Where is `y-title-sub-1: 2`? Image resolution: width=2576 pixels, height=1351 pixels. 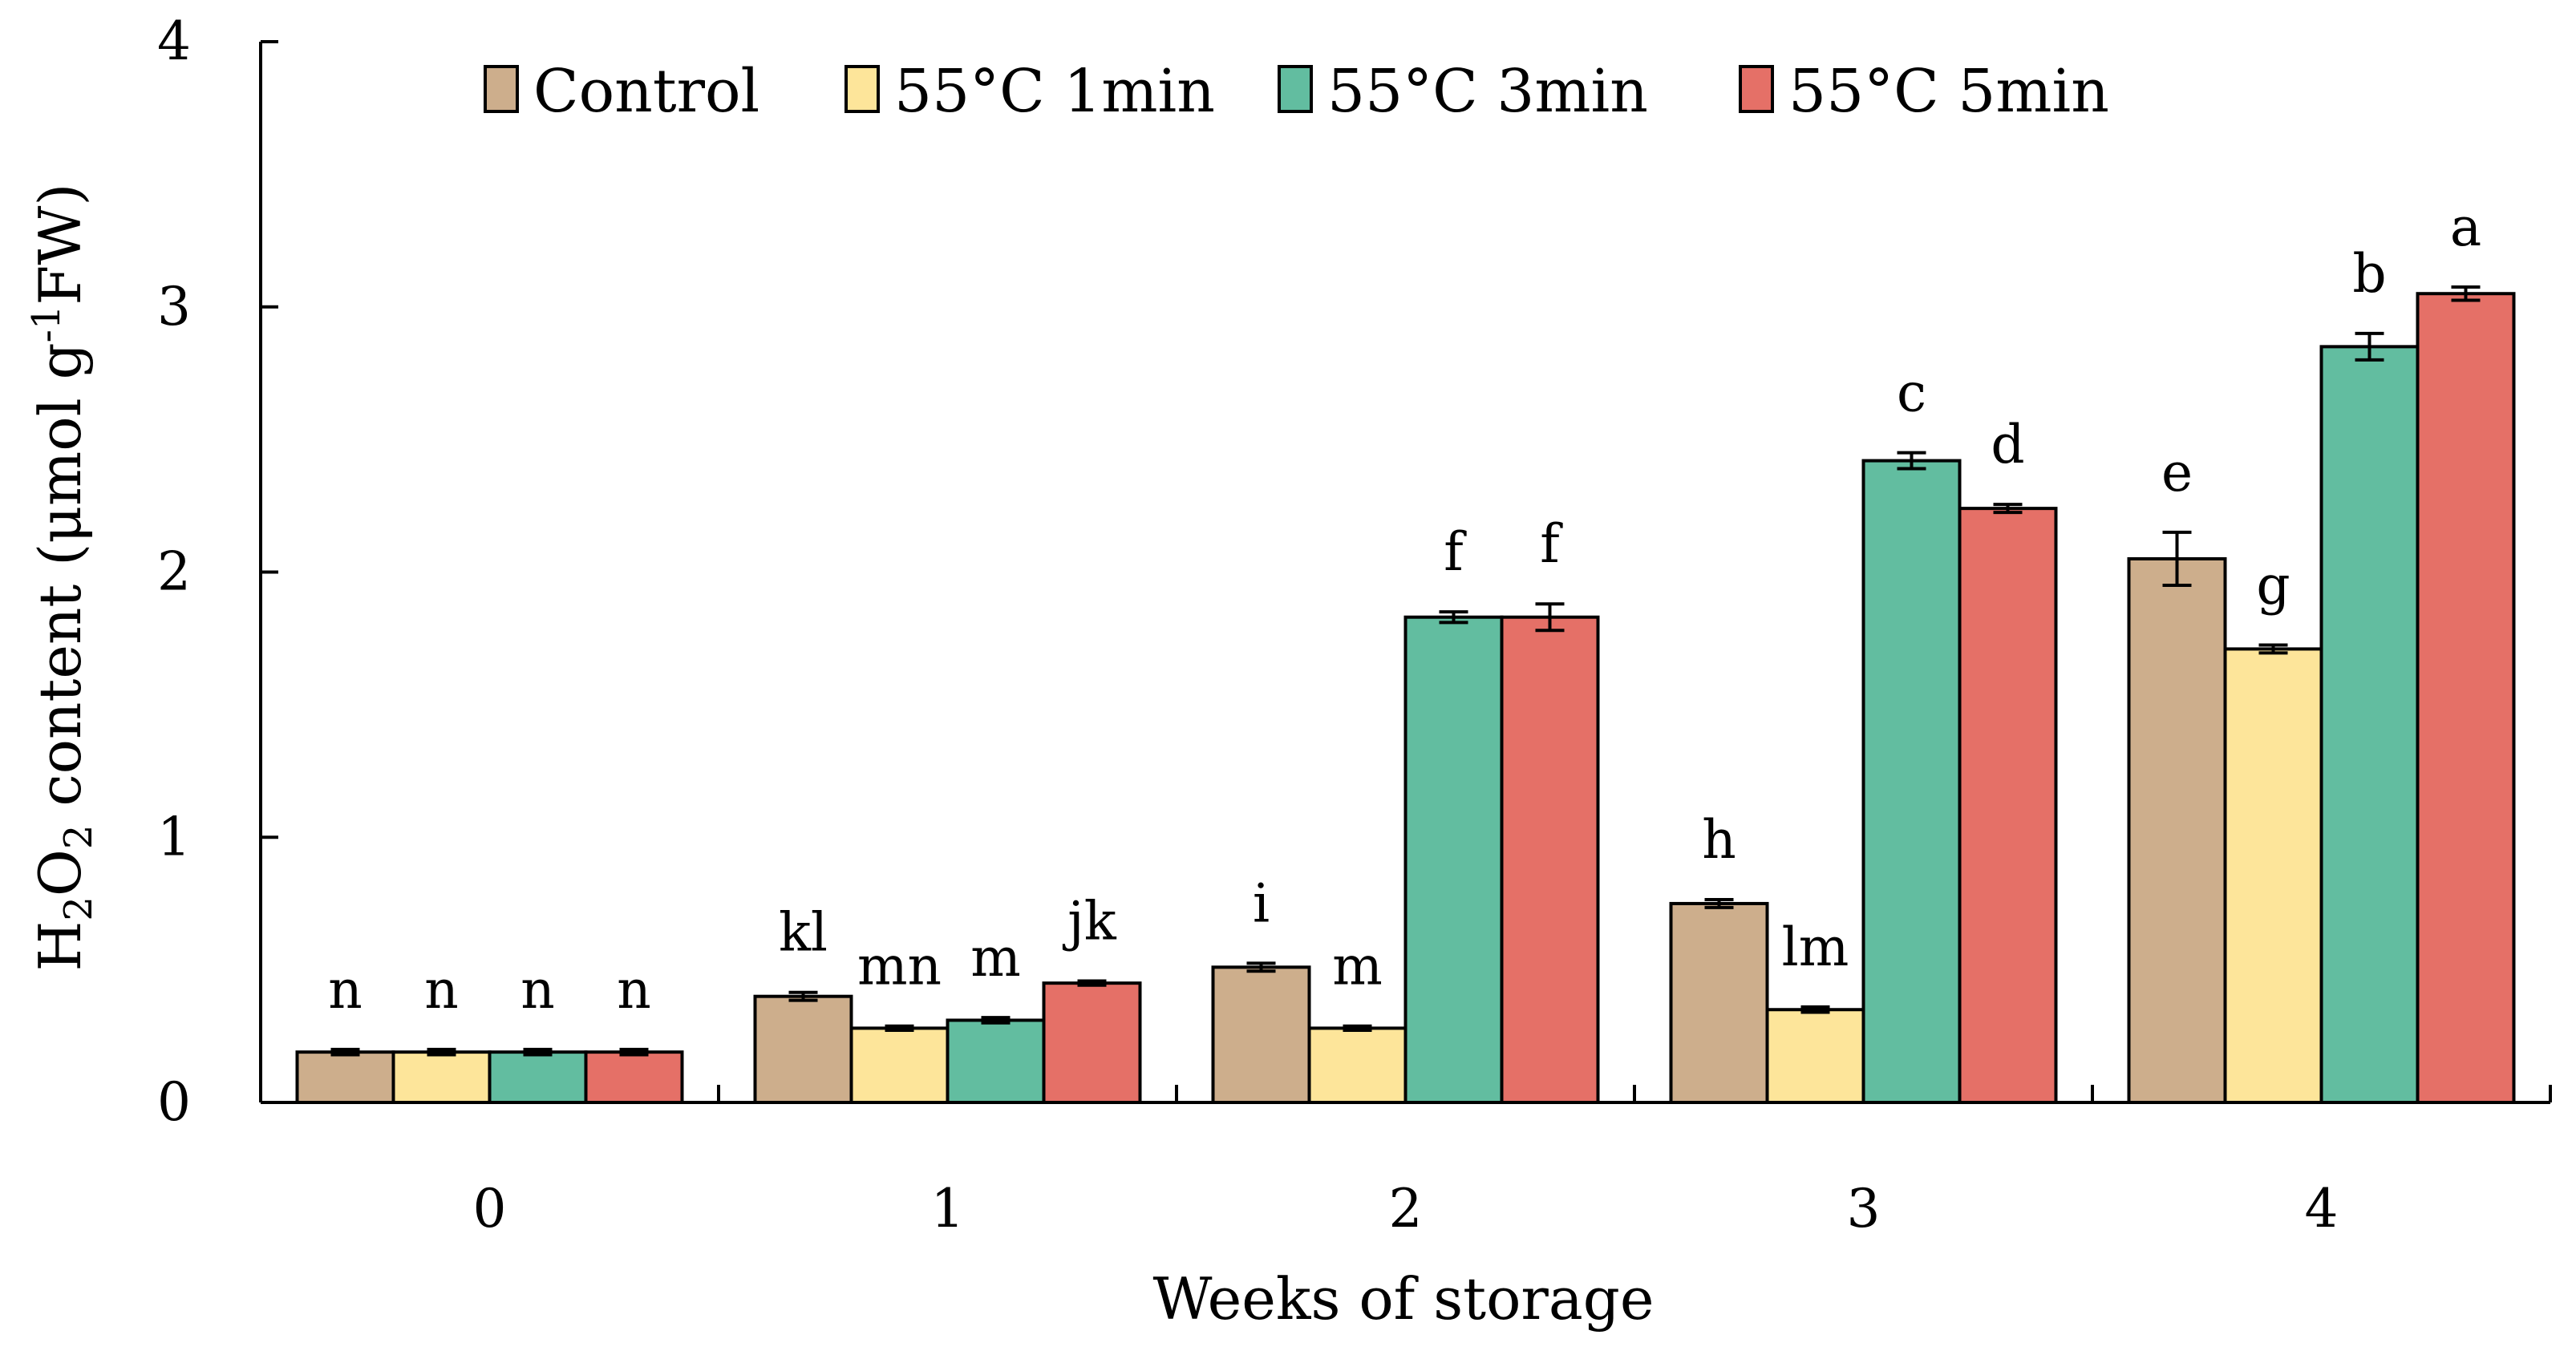
y-title-sub-1: 2 is located at coordinates (78, 908).